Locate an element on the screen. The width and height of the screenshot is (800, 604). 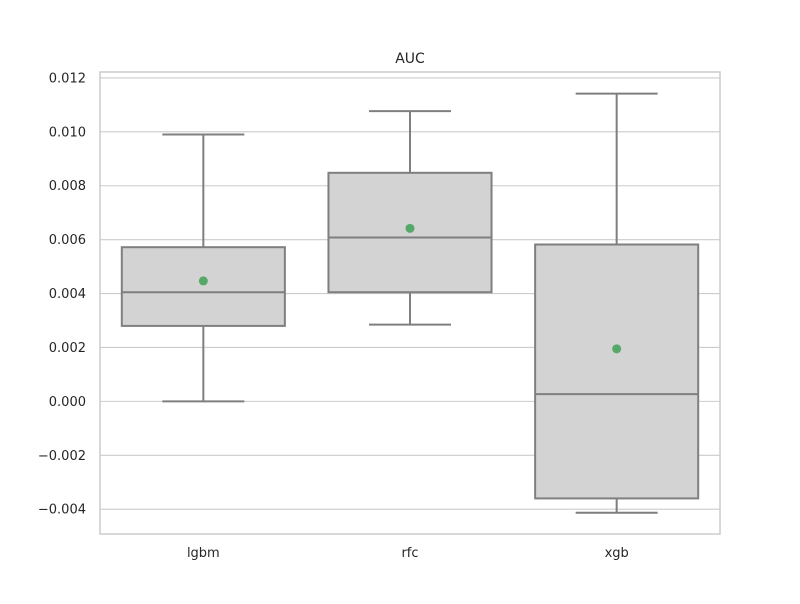
y-tick-label: 0.000 is located at coordinates (67, 402).